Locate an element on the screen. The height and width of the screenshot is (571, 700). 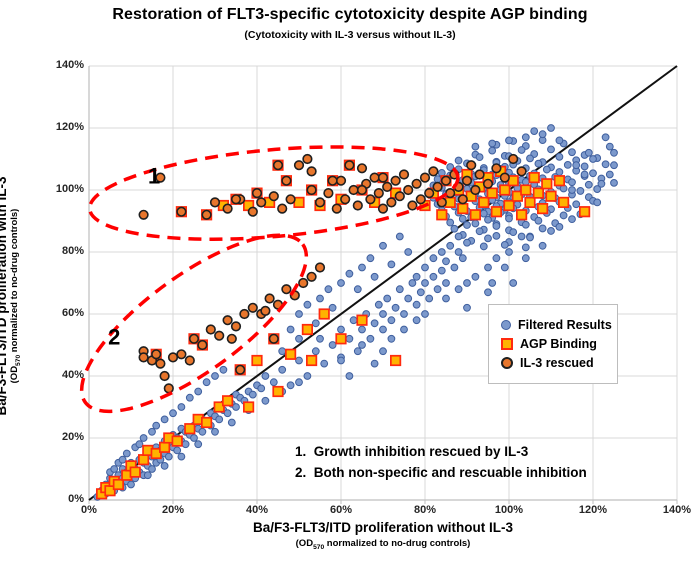
agp-binding-marker-icon is located at coordinates (507, 344).